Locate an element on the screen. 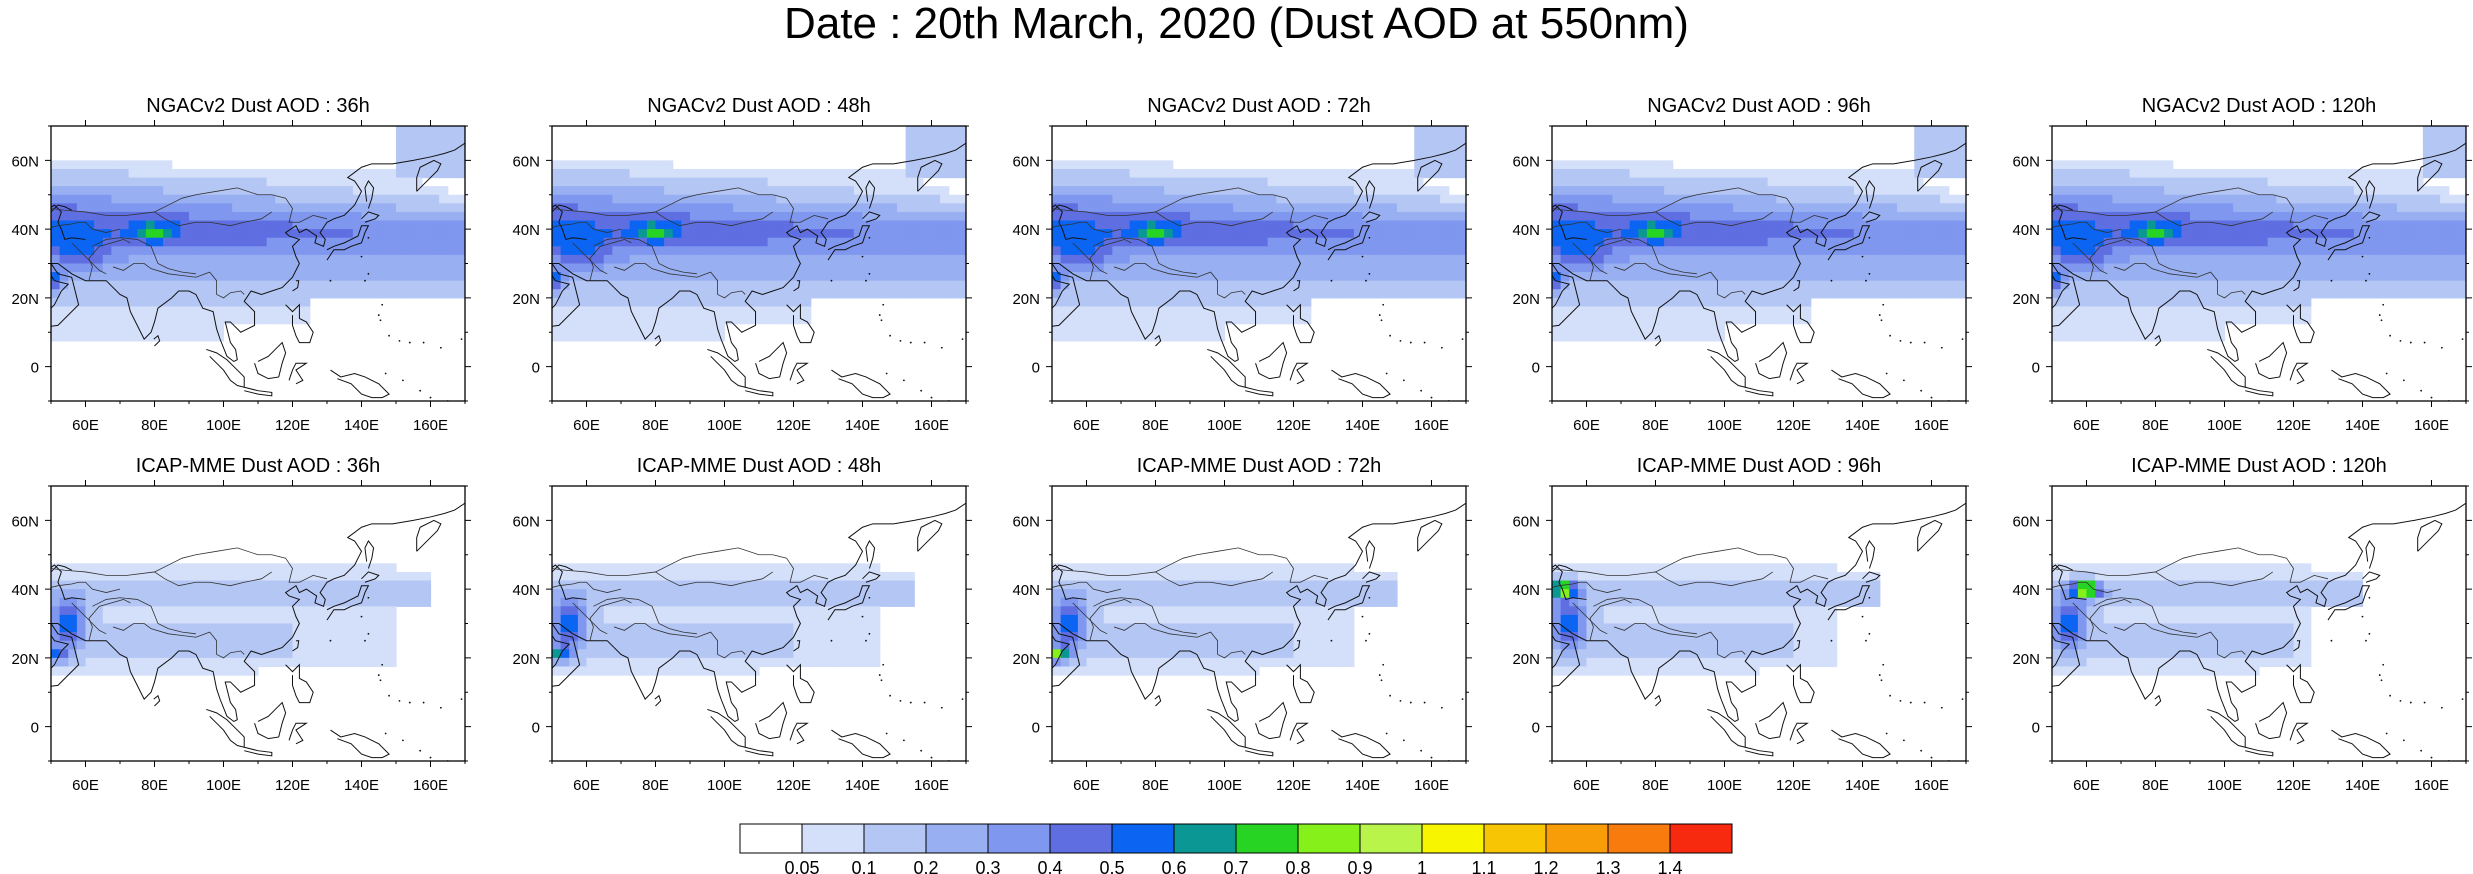 Image resolution: width=2473 pixels, height=874 pixels. panel-title: ICAP-MME Dust AOD : 72h is located at coordinates (1259, 466).